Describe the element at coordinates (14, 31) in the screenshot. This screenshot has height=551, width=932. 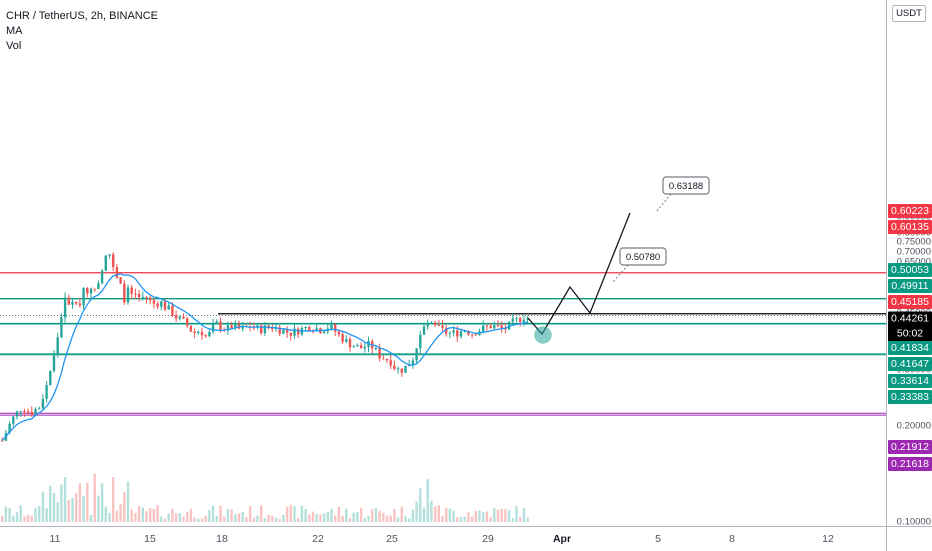
I see `ma-indicator-label: MA` at that location.